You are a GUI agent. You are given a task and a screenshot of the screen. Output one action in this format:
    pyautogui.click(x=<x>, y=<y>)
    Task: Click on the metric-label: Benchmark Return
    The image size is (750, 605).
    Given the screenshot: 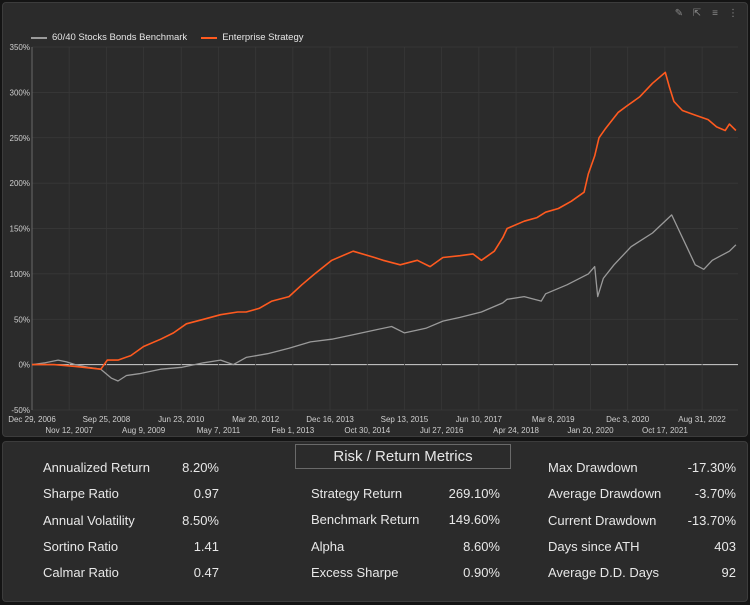 What is the action you would take?
    pyautogui.click(x=365, y=520)
    